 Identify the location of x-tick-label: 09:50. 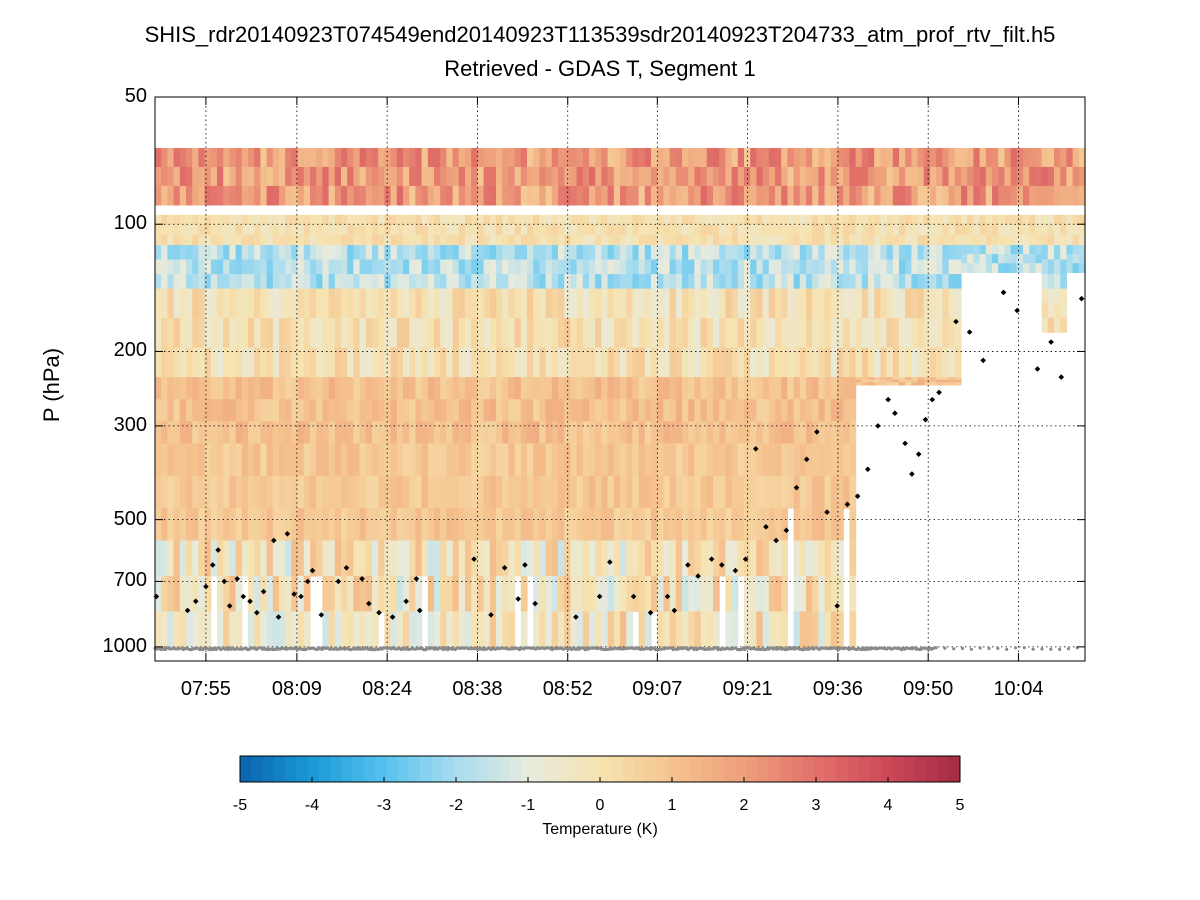
(928, 689).